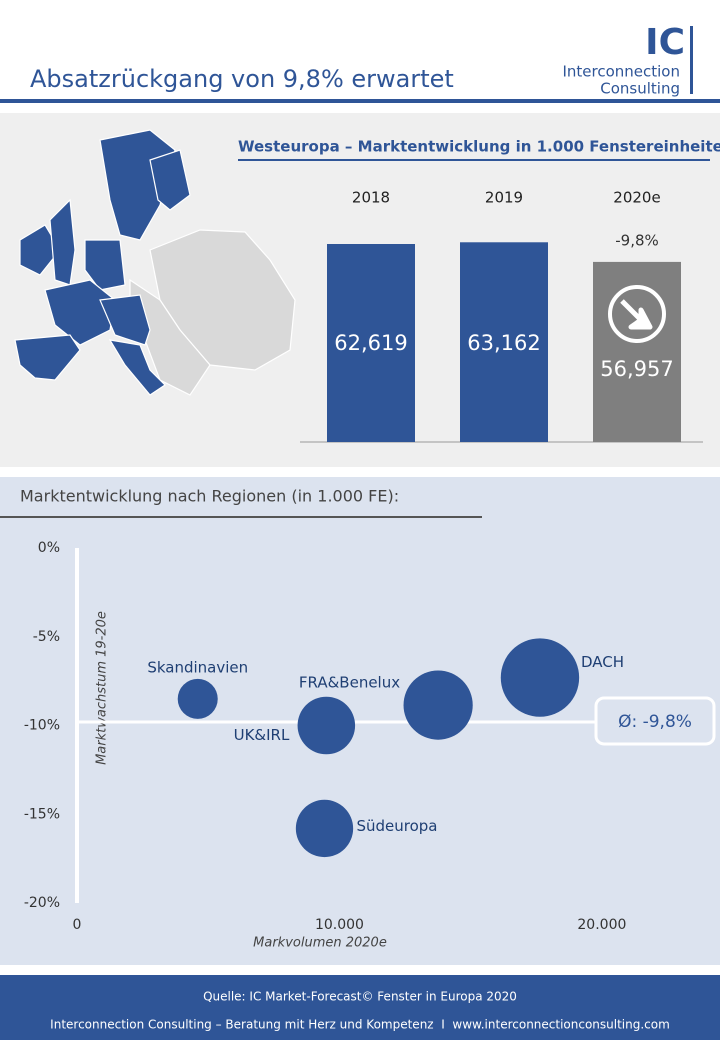  What do you see at coordinates (46, 637) in the screenshot?
I see `y-tick-label: -5%` at bounding box center [46, 637].